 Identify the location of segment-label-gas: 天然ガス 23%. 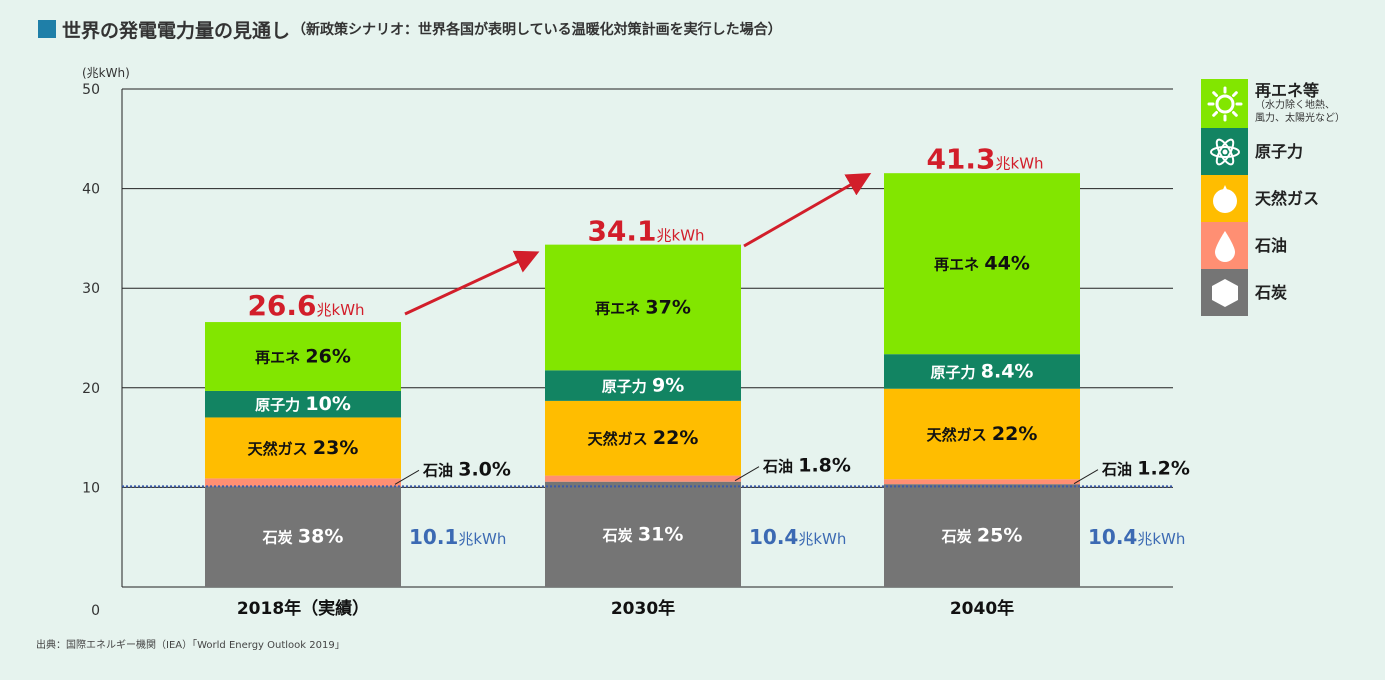
(303, 448).